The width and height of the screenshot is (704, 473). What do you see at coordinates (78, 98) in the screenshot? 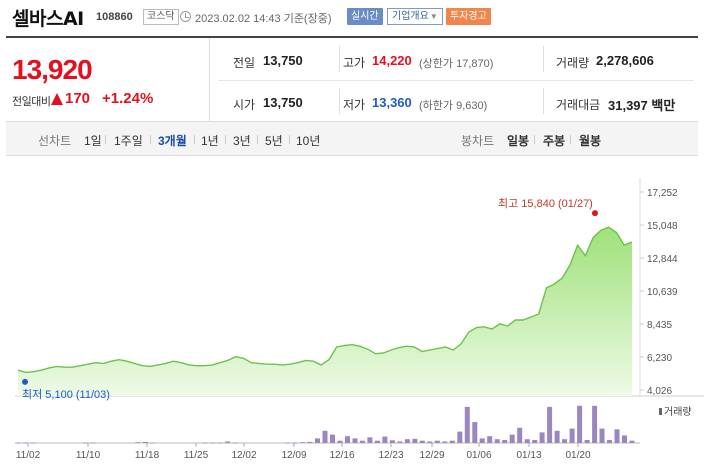
I see `change-value: 170` at bounding box center [78, 98].